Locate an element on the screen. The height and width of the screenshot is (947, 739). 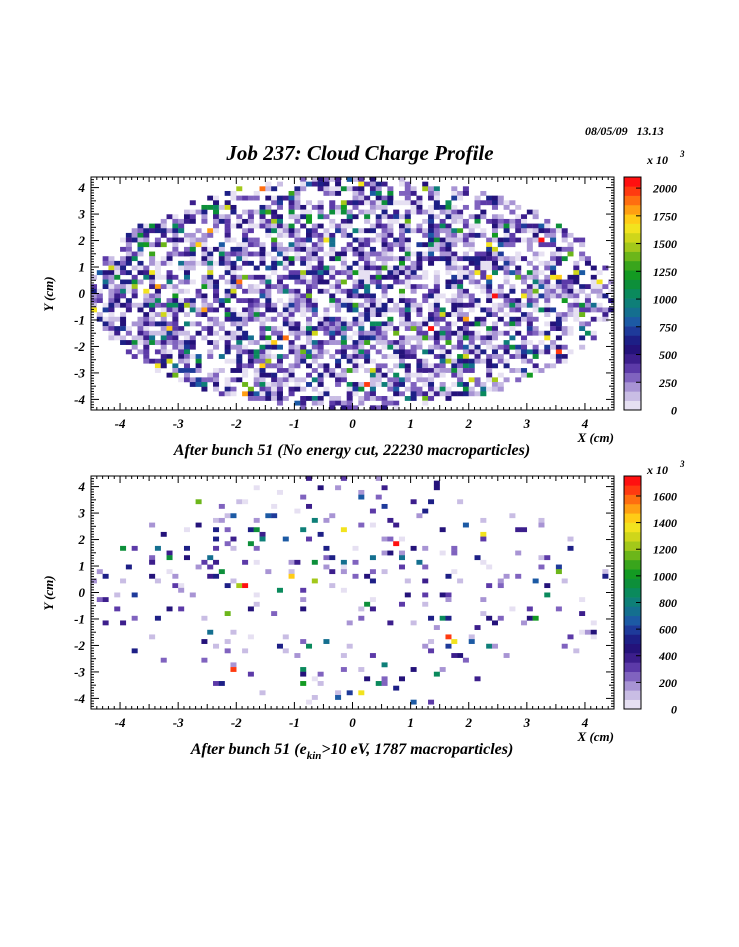
x-tick-label: 4 is located at coordinates (585, 423).